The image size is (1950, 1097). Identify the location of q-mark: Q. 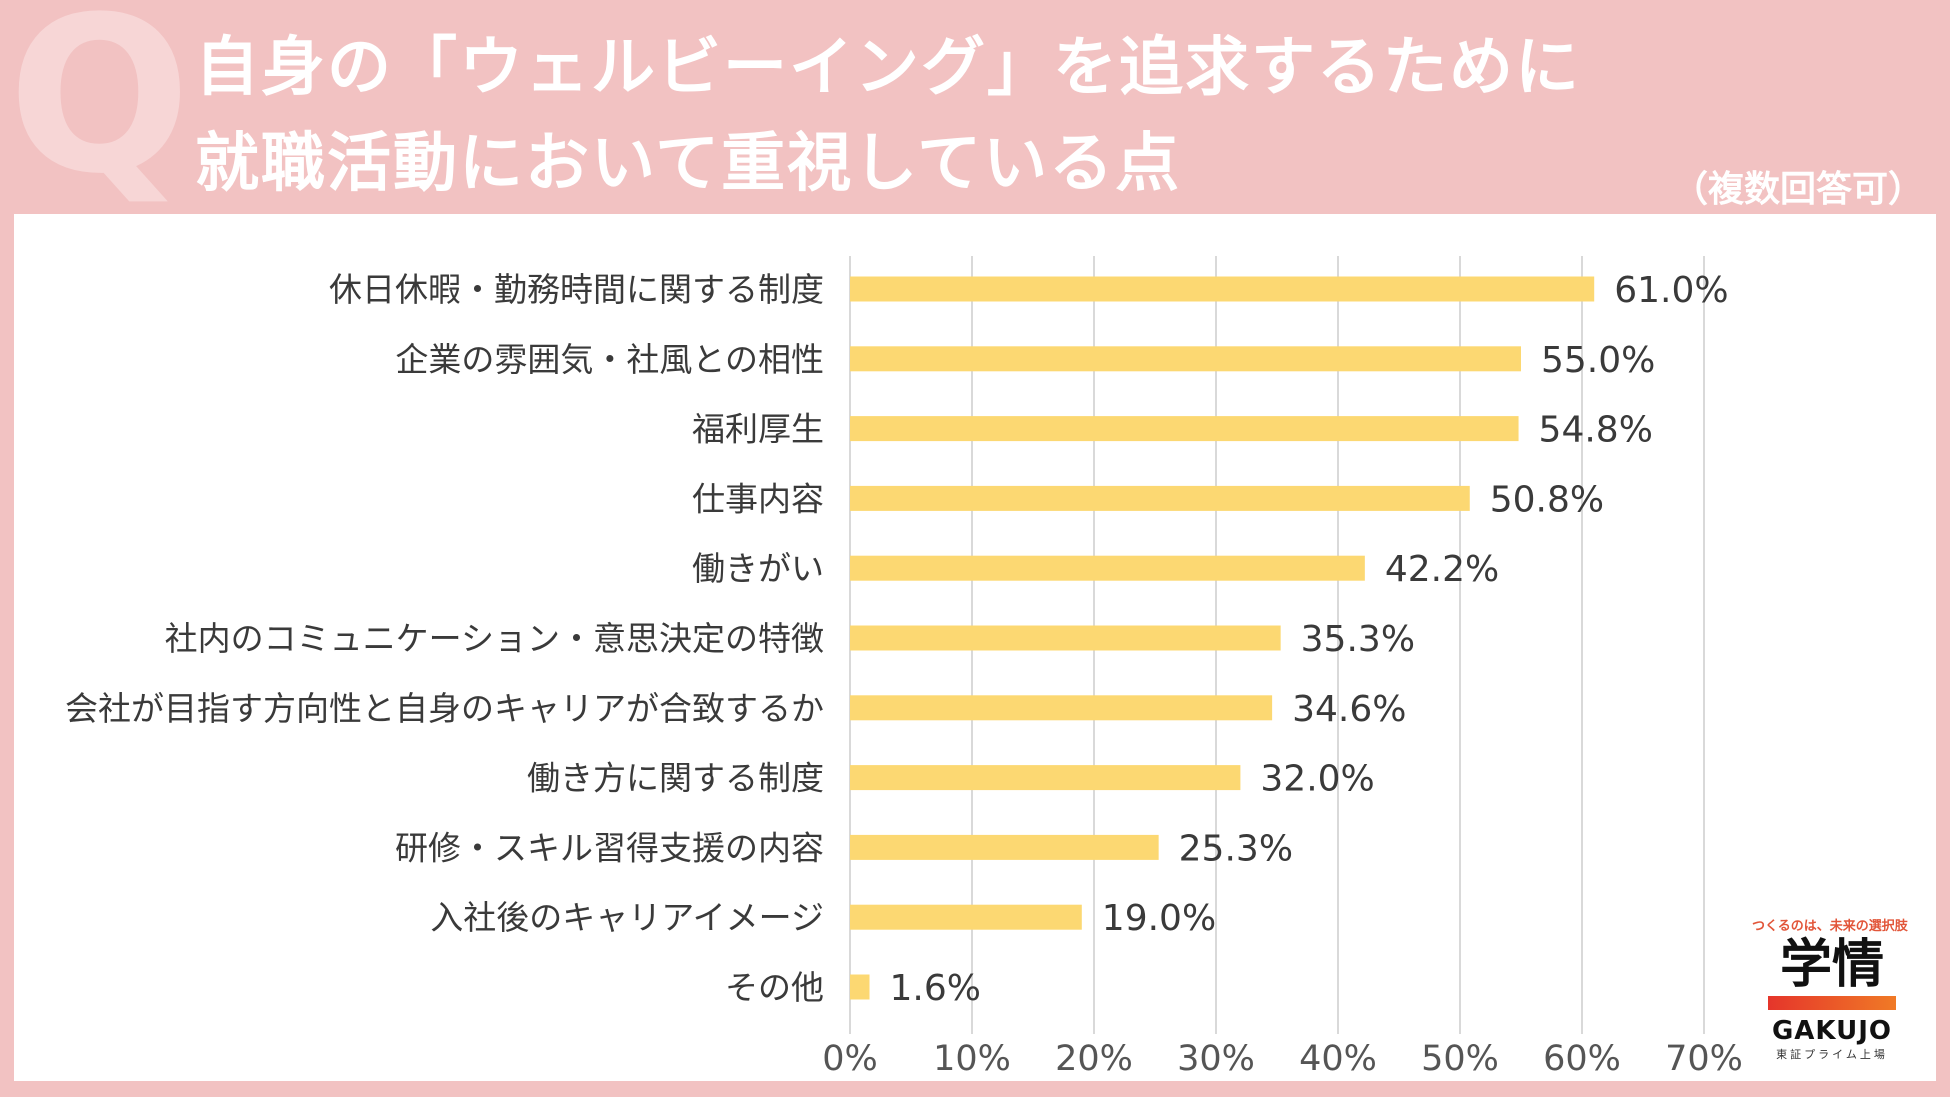
(99, 110).